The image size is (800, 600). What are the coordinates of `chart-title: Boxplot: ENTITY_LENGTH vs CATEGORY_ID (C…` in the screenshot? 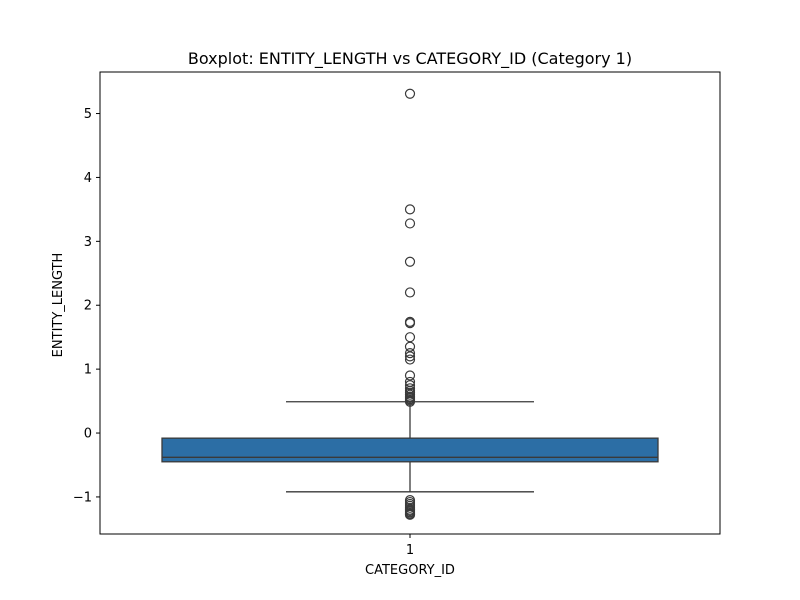 It's located at (410, 59).